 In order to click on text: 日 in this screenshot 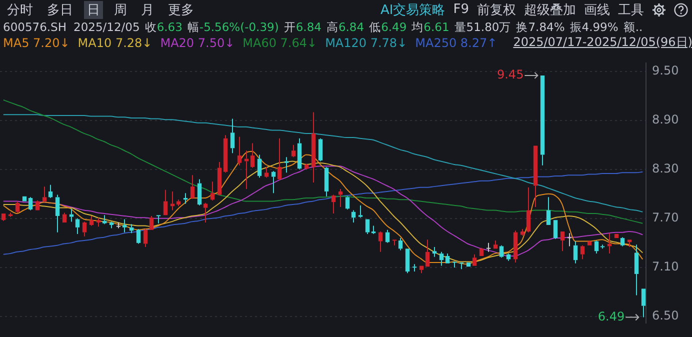, I will do `click(93, 9)`.